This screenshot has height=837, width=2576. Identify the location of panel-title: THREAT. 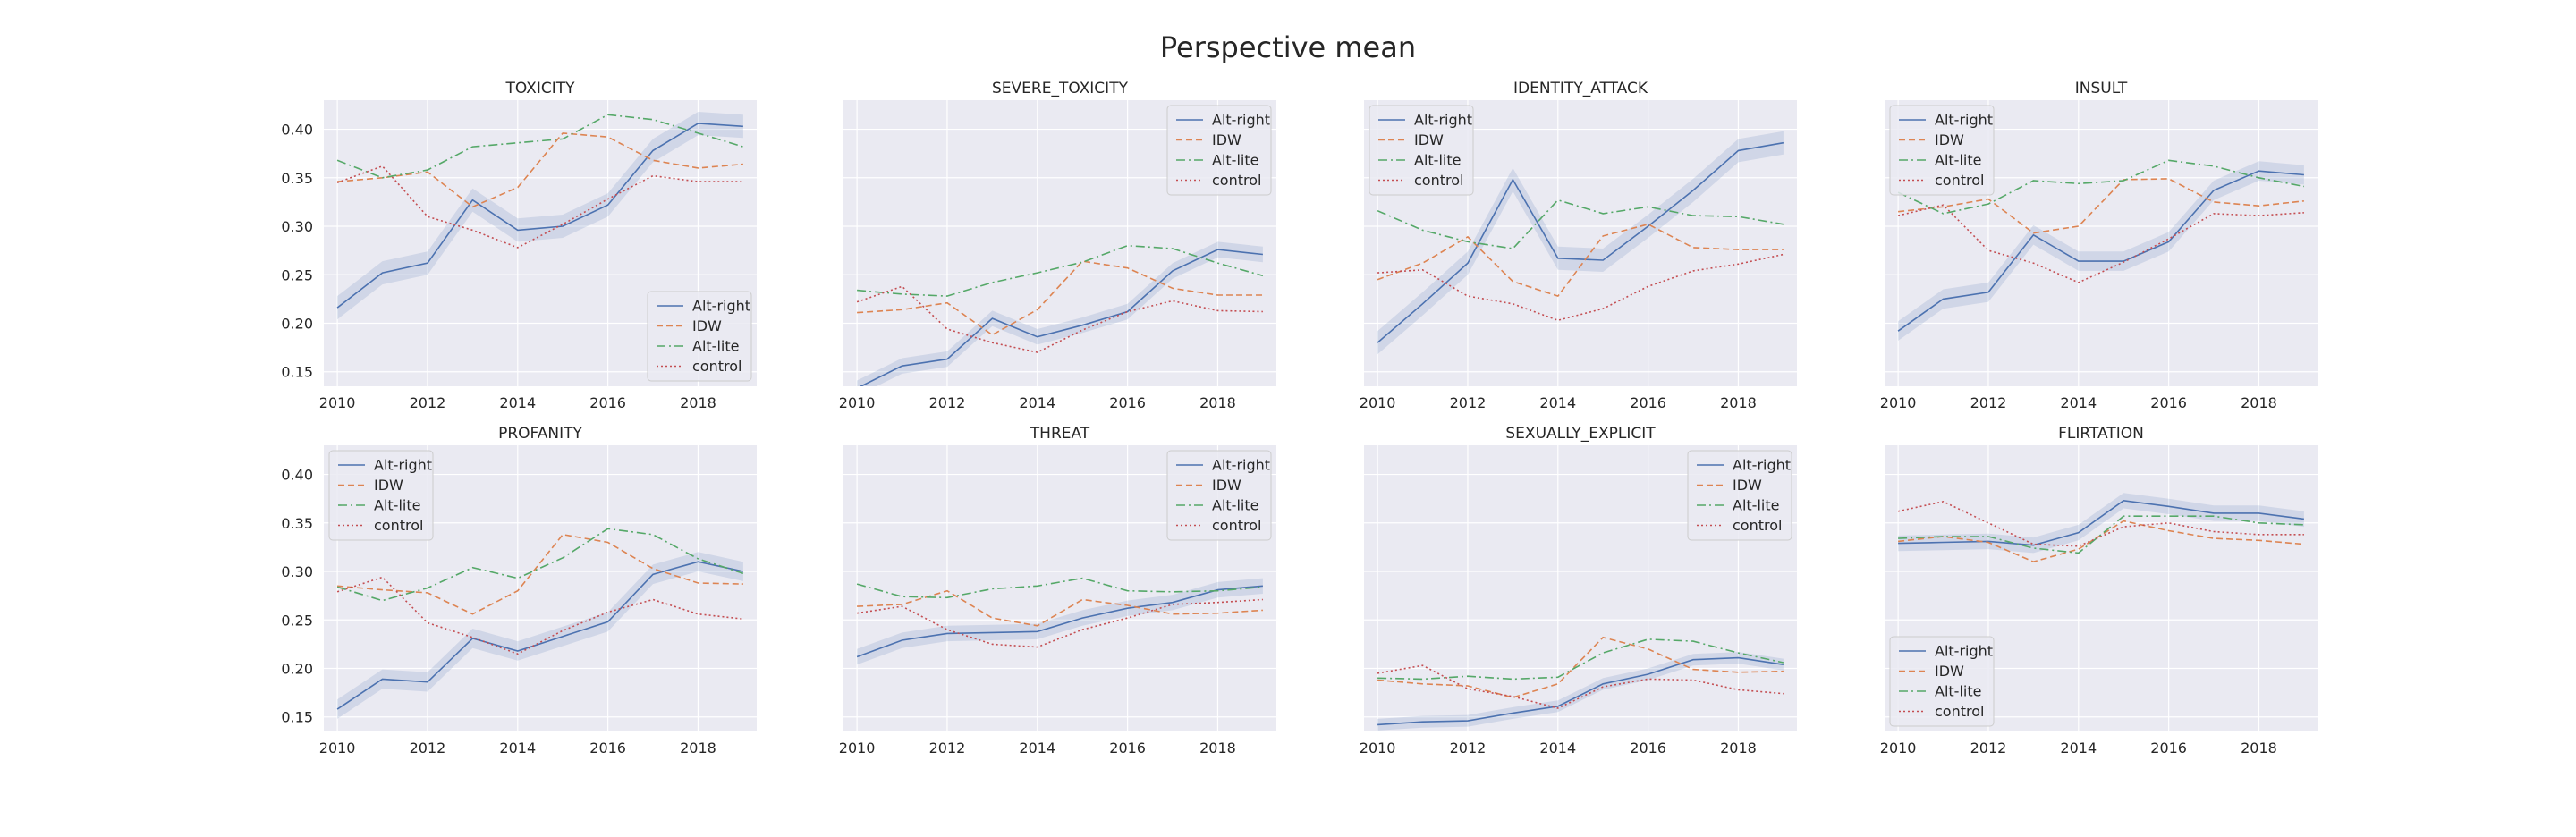
(1060, 434).